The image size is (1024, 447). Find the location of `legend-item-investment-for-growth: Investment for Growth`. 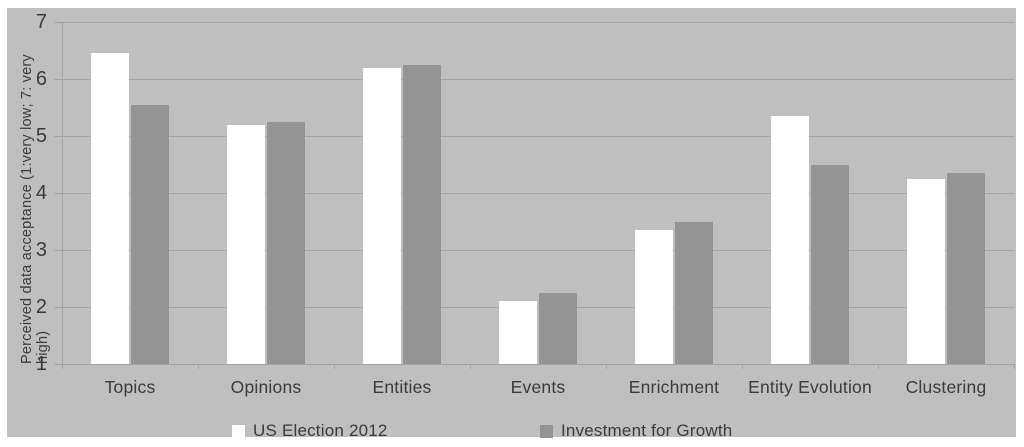

legend-item-investment-for-growth: Investment for Growth is located at coordinates (636, 431).